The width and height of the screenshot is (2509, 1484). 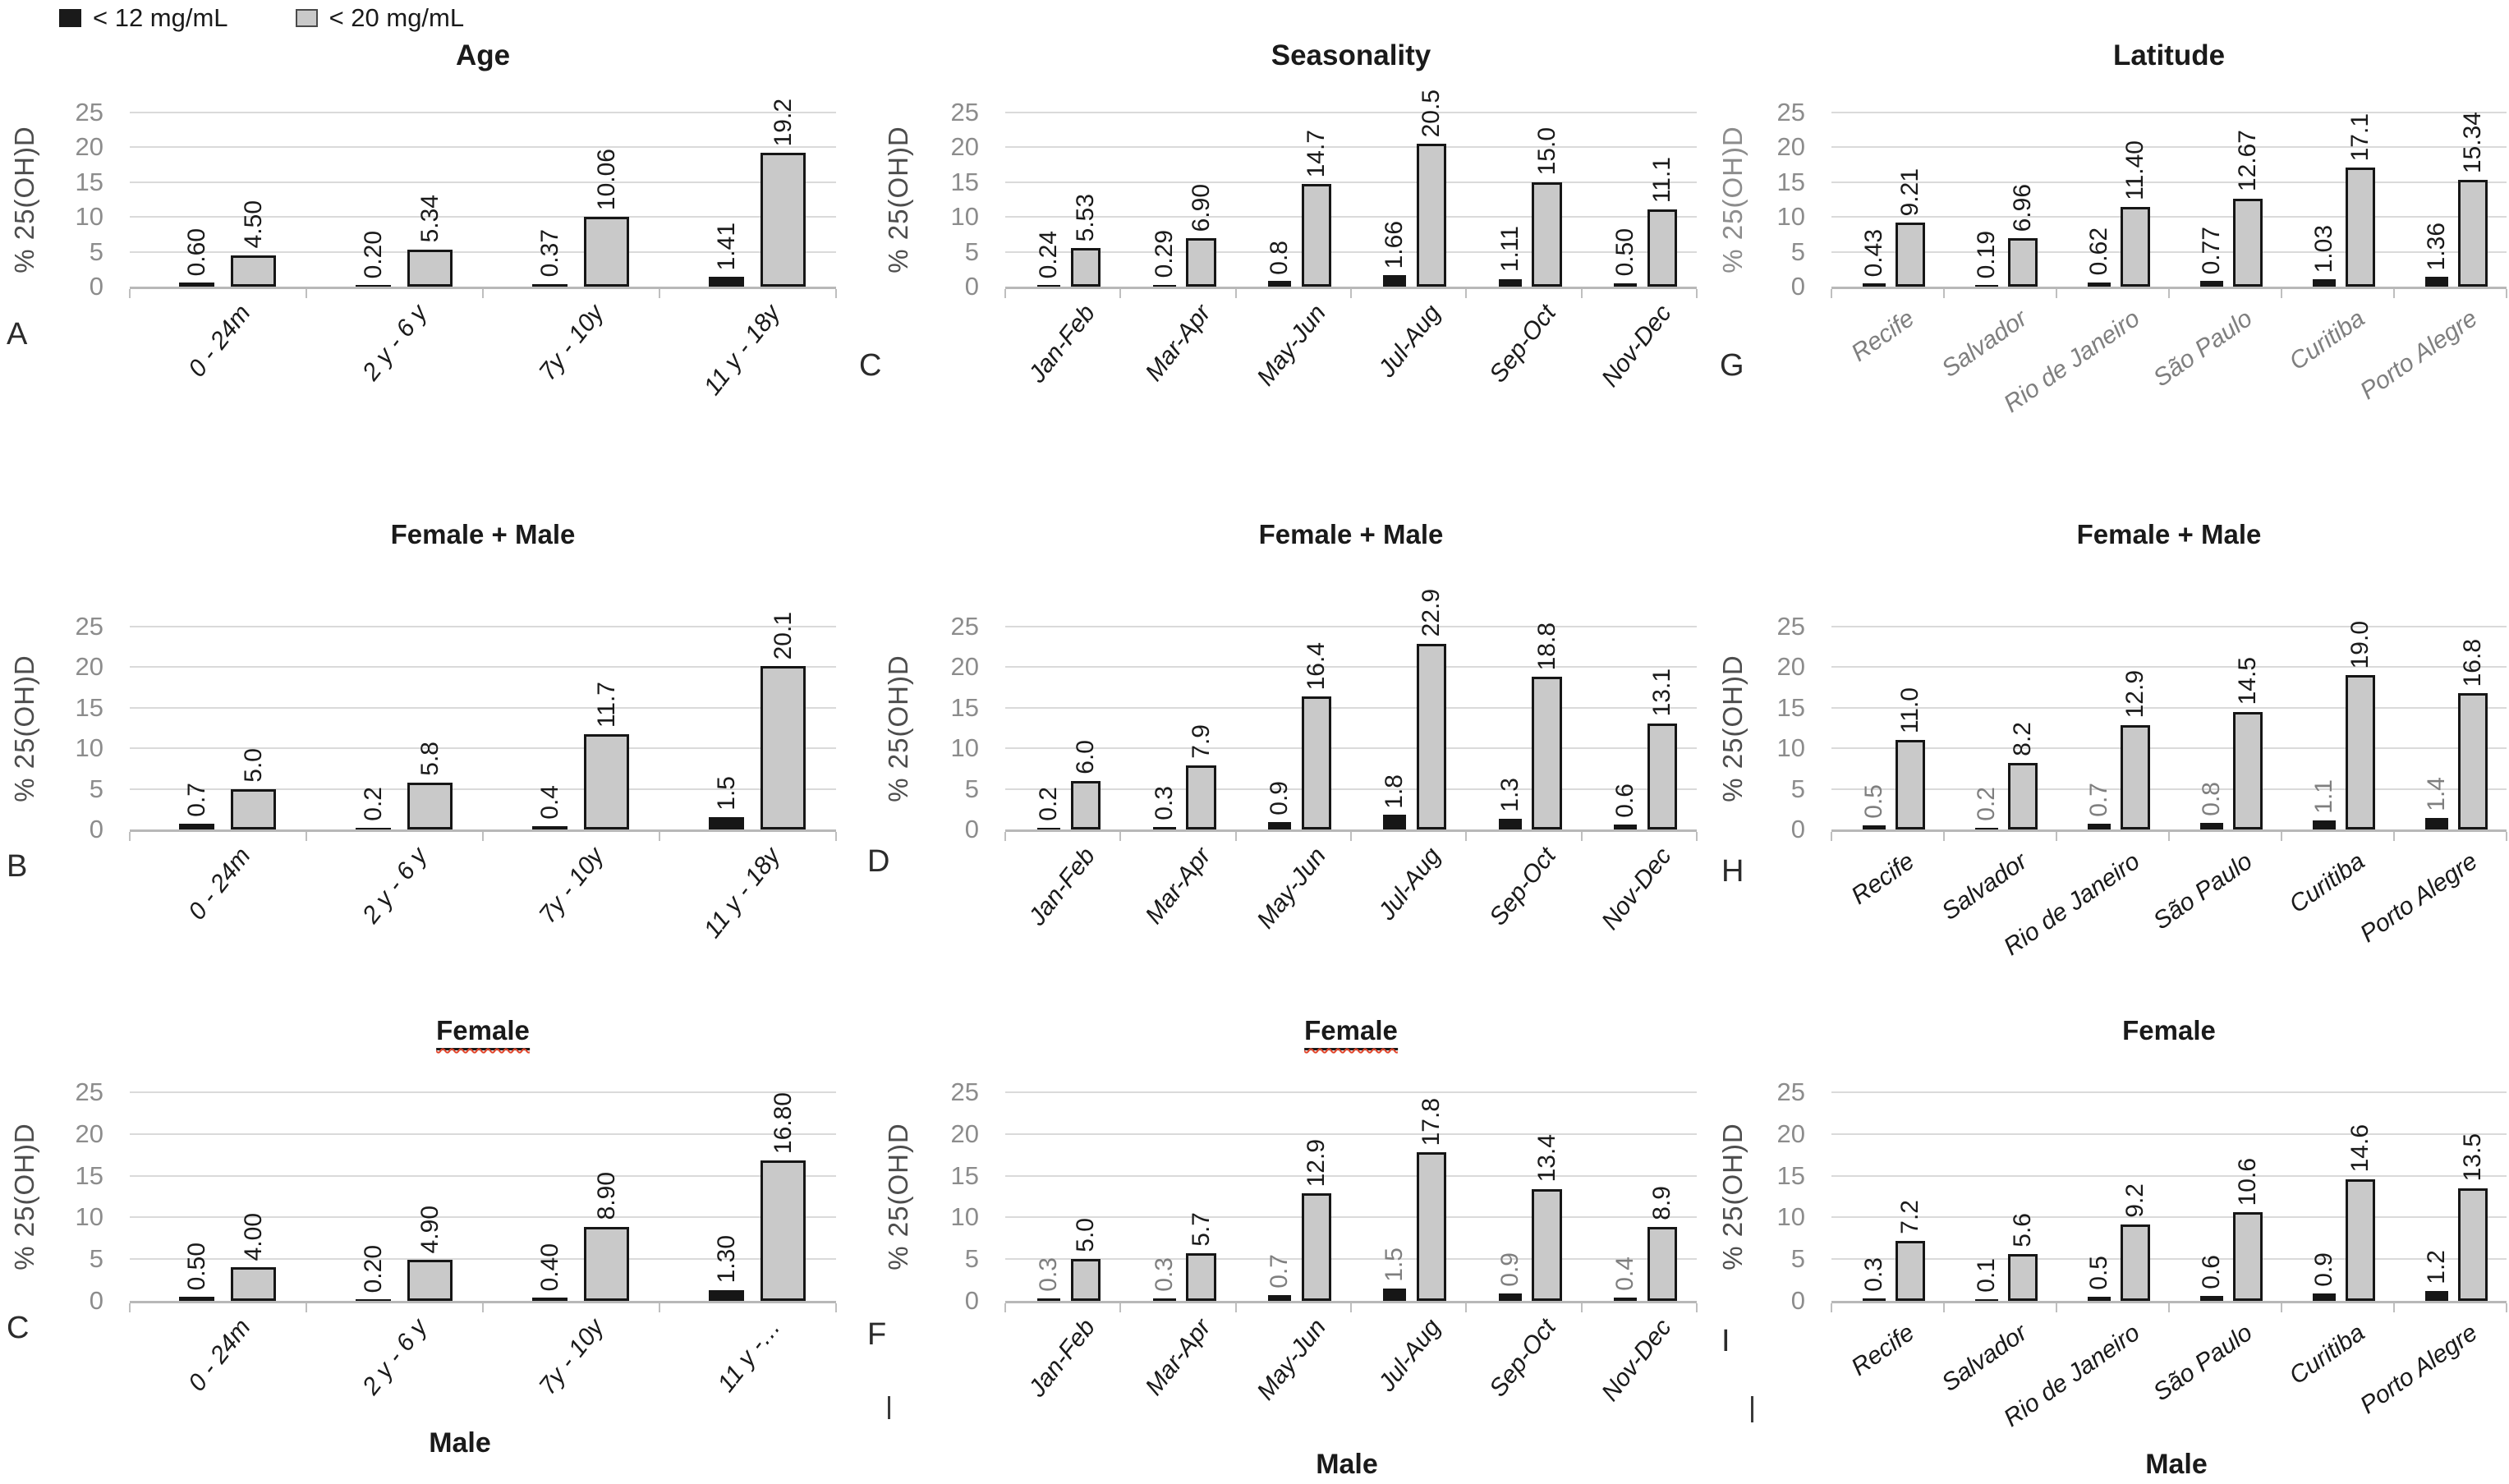 What do you see at coordinates (1909, 1217) in the screenshot?
I see `bar-value-label: 7.2` at bounding box center [1909, 1217].